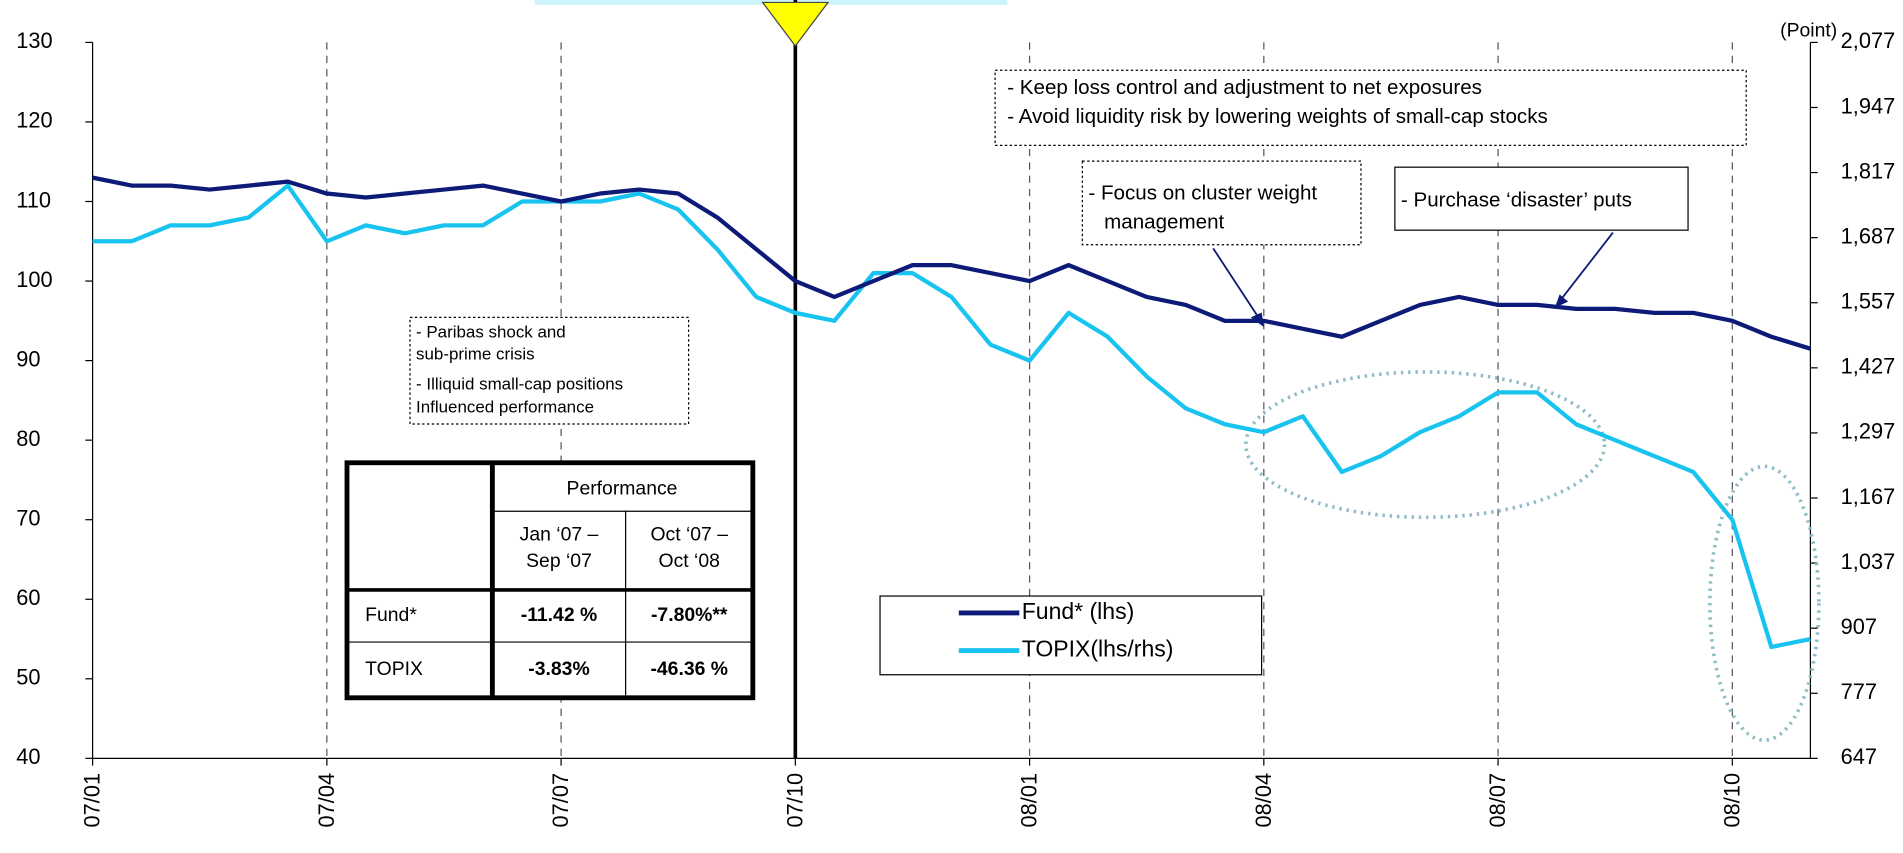 Image resolution: width=1903 pixels, height=853 pixels. What do you see at coordinates (1497, 800) in the screenshot?
I see `x-tick-label: 08/07` at bounding box center [1497, 800].